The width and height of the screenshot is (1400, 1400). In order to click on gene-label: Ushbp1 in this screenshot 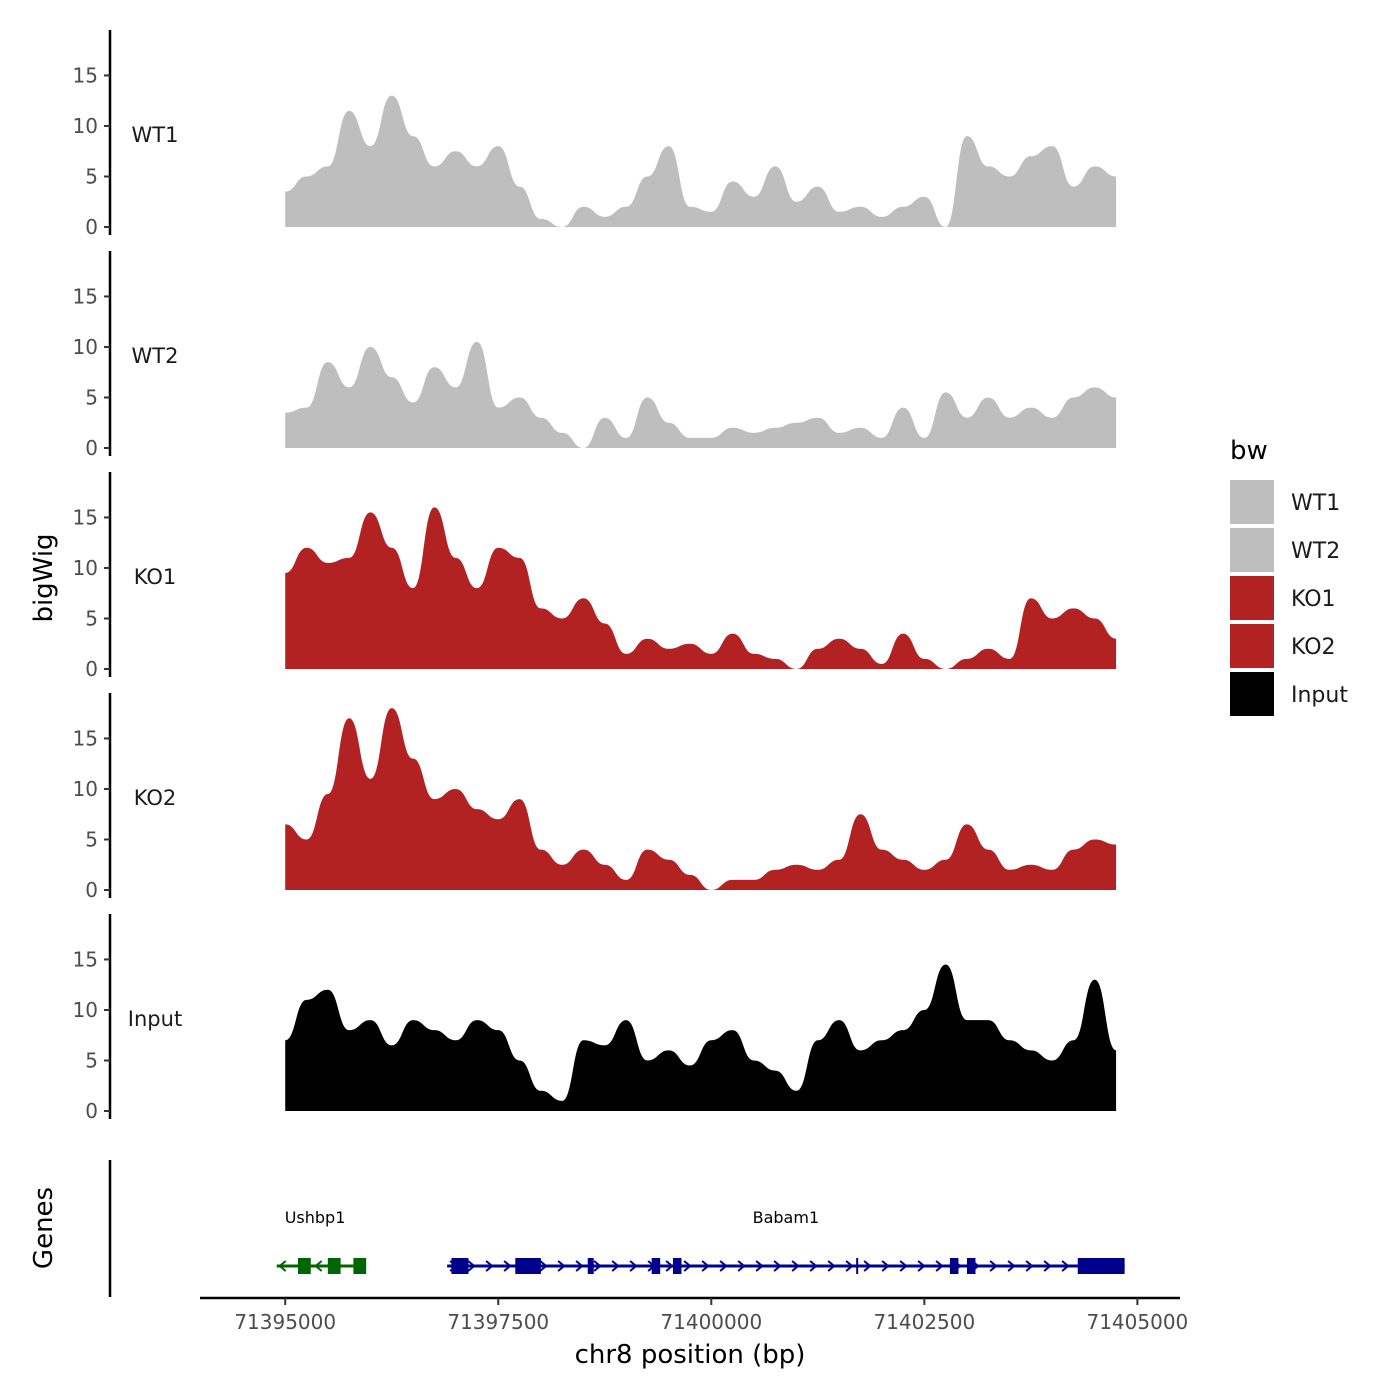, I will do `click(315, 1217)`.